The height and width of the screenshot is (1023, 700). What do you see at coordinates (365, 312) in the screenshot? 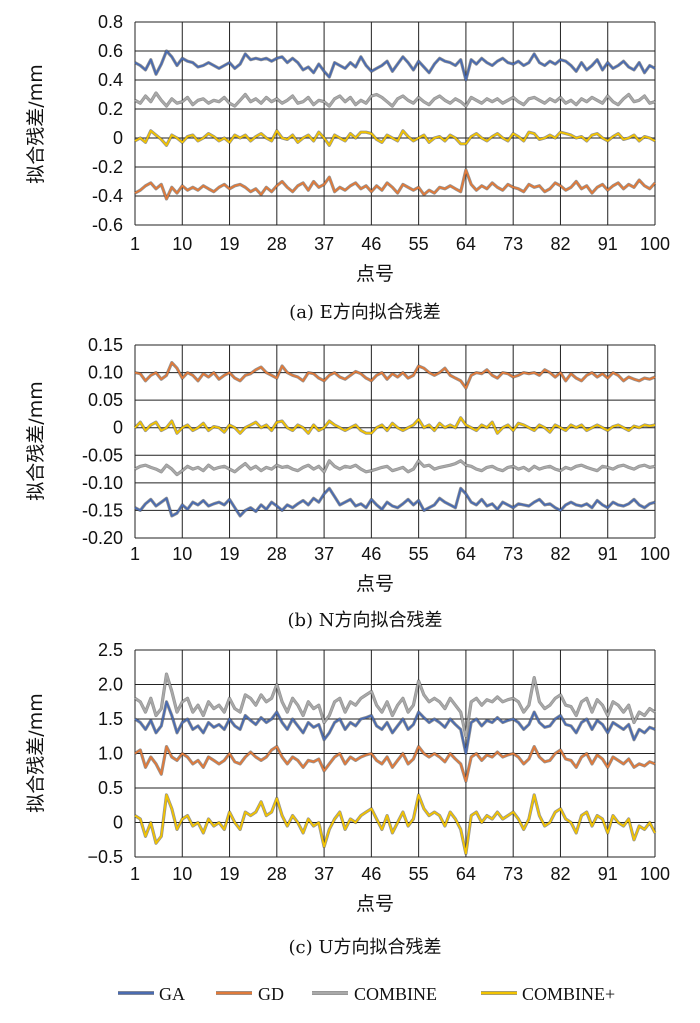
I see `panel-caption: (a) E方向拟合残差` at bounding box center [365, 312].